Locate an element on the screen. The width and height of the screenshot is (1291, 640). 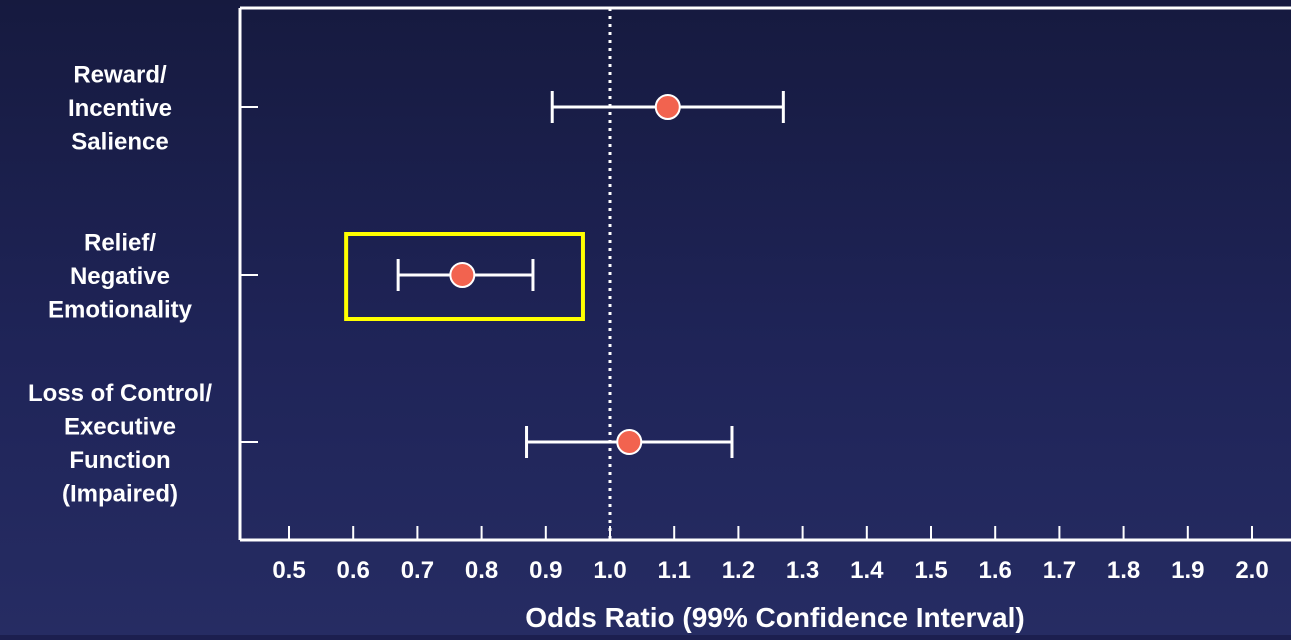
x-tick-label: 1.6 is located at coordinates (995, 570).